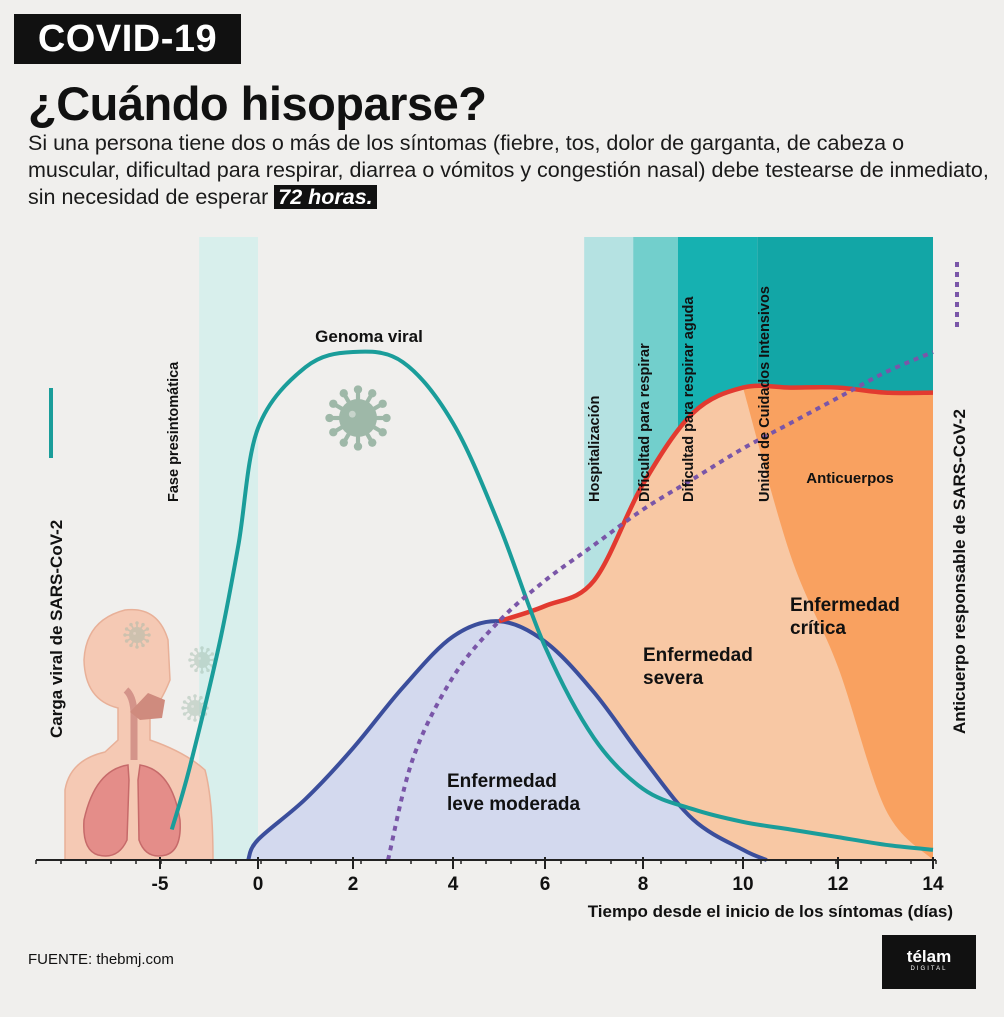  I want to click on phase-label: Dificultad para respirar aguda, so click(689, 399).